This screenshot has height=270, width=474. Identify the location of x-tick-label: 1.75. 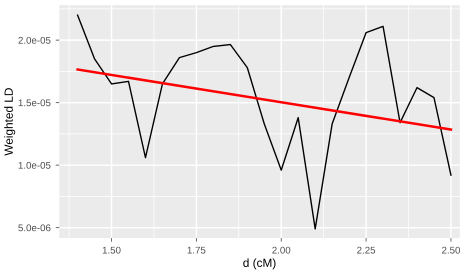
(197, 250).